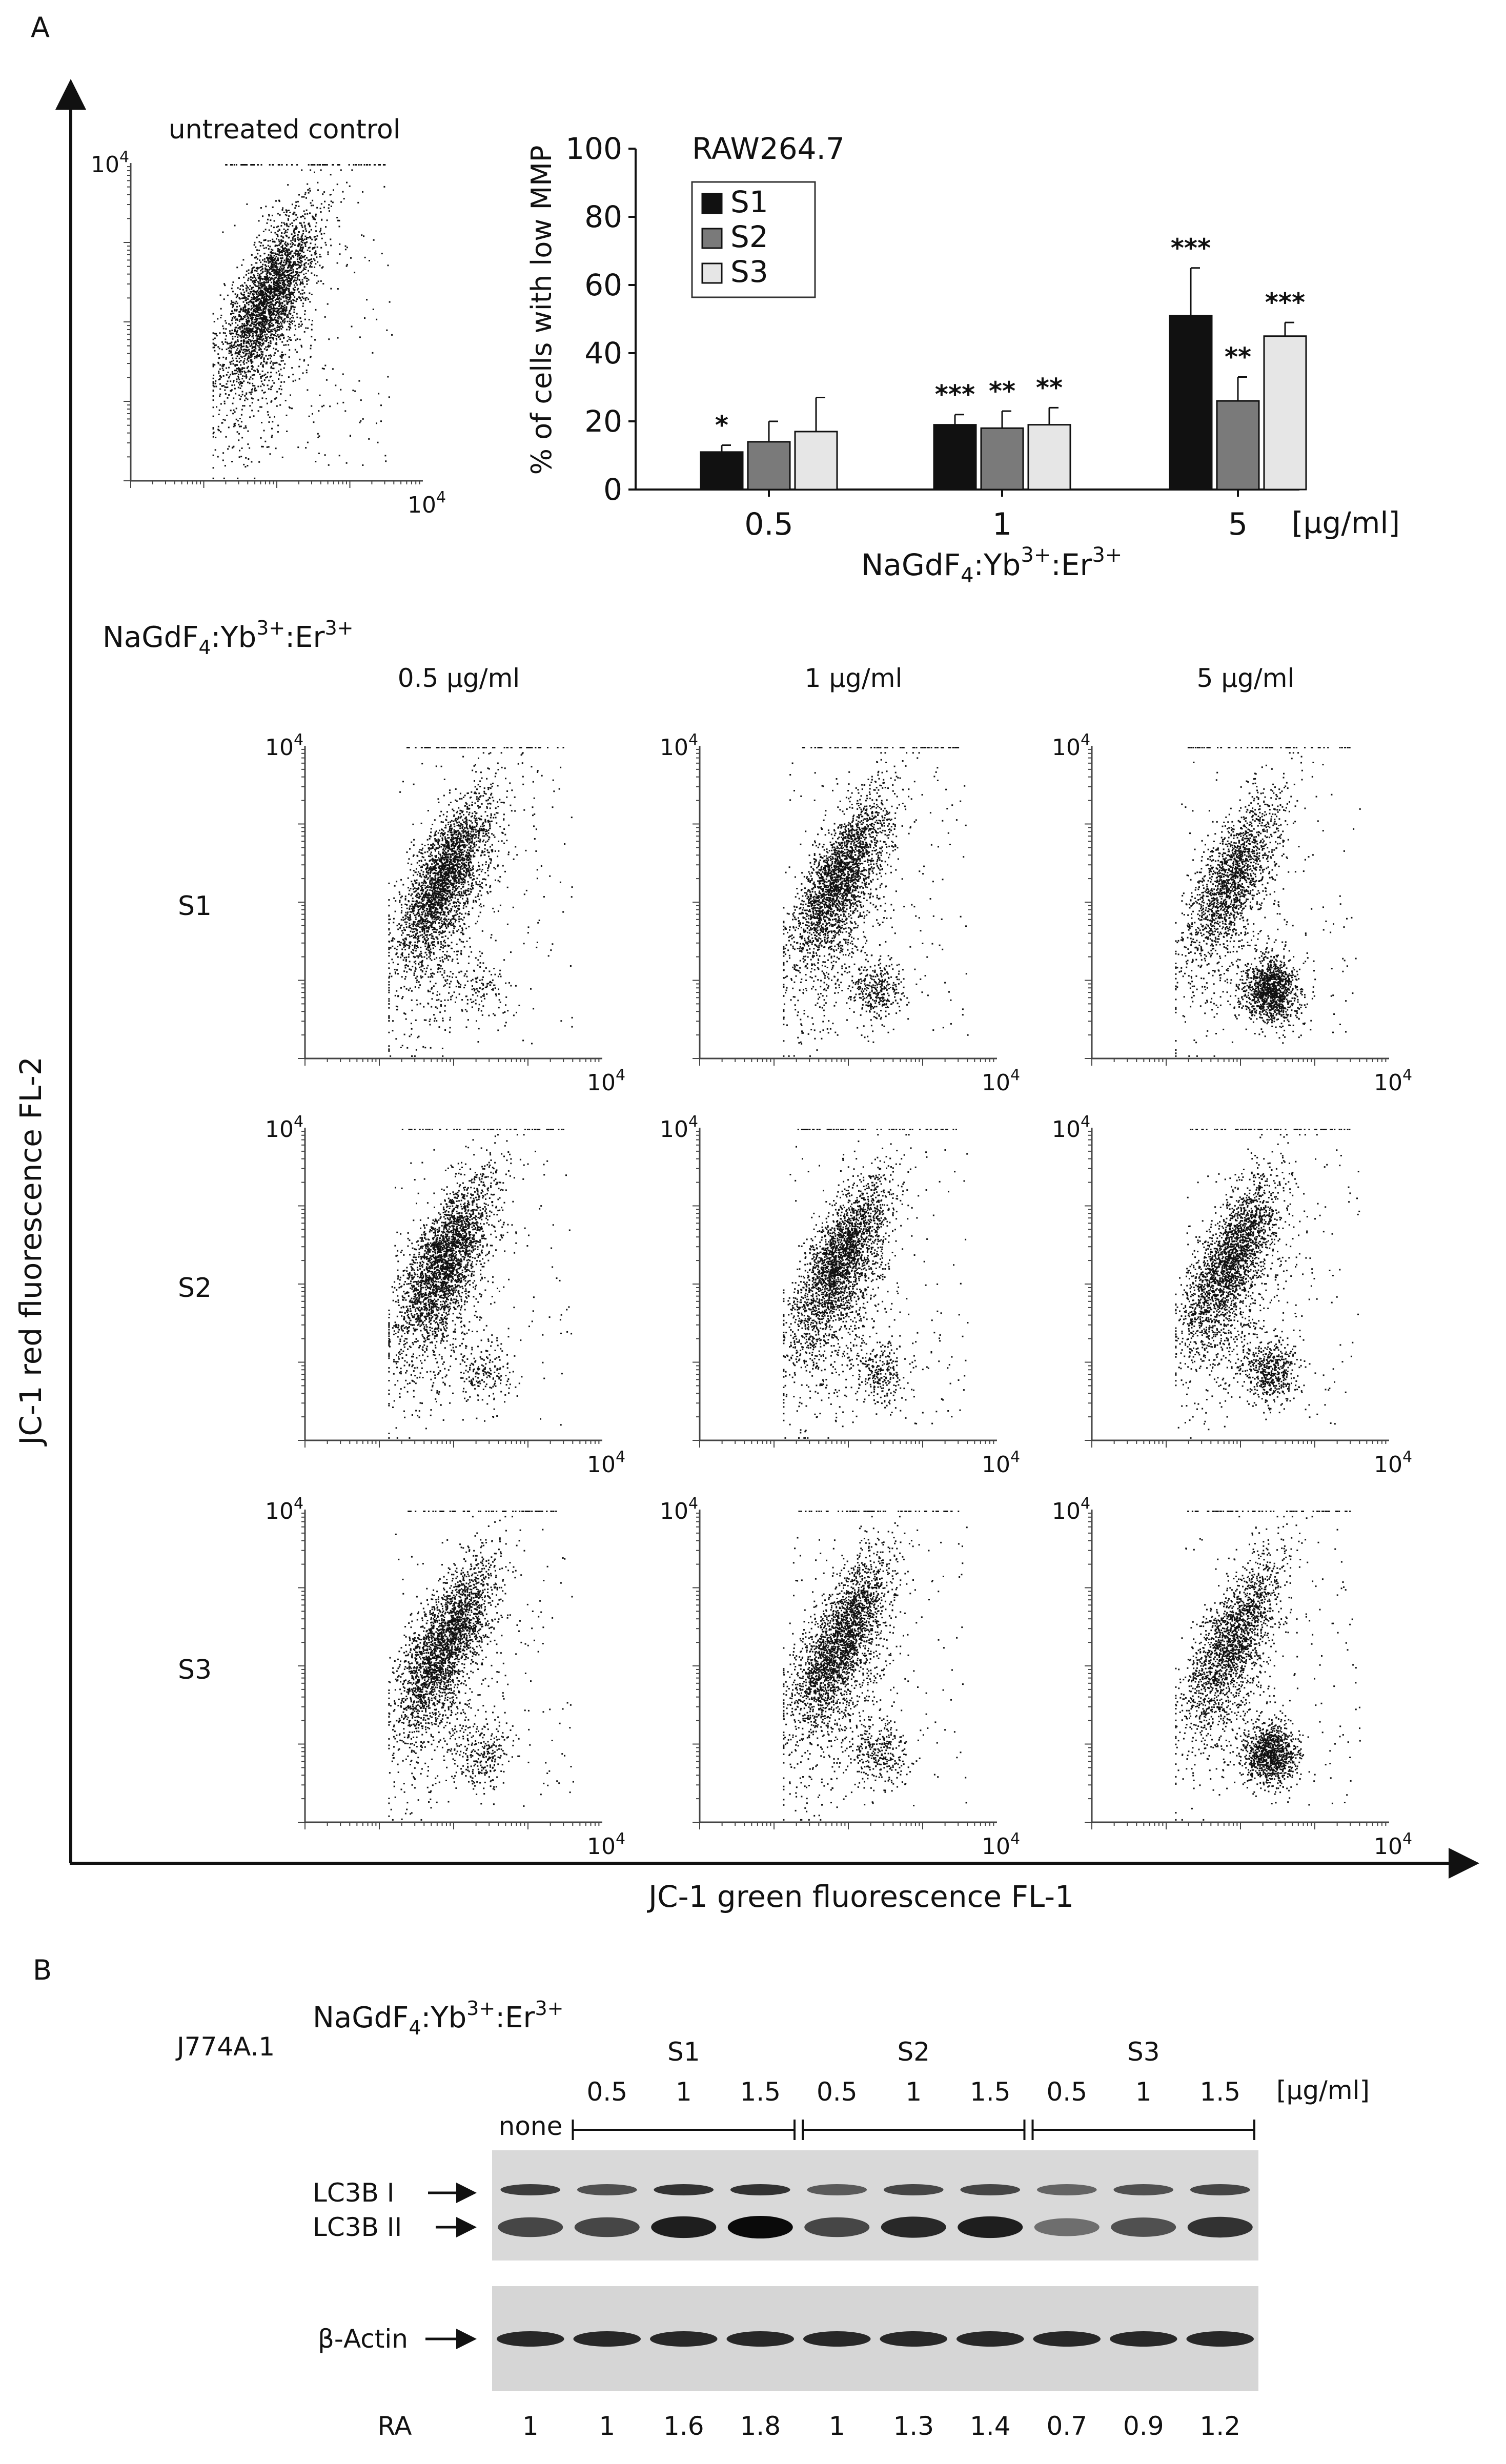 This screenshot has width=1506, height=2464. Describe the element at coordinates (712, 204) in the screenshot. I see `legend-swatch-s1` at that location.